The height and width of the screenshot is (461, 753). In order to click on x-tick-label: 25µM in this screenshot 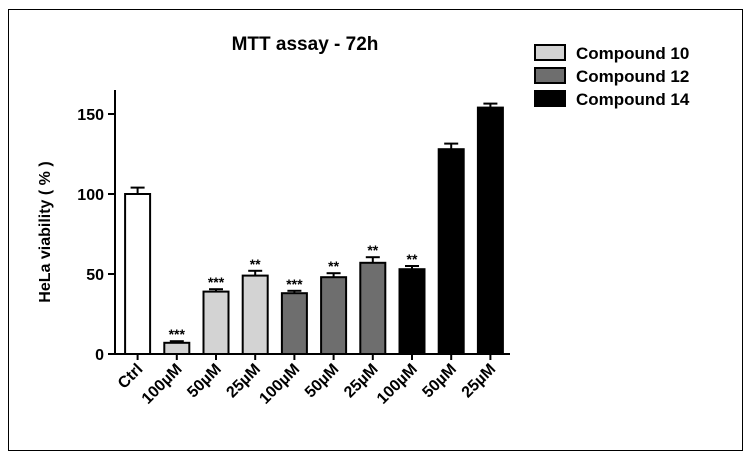, I will do `click(479, 381)`.